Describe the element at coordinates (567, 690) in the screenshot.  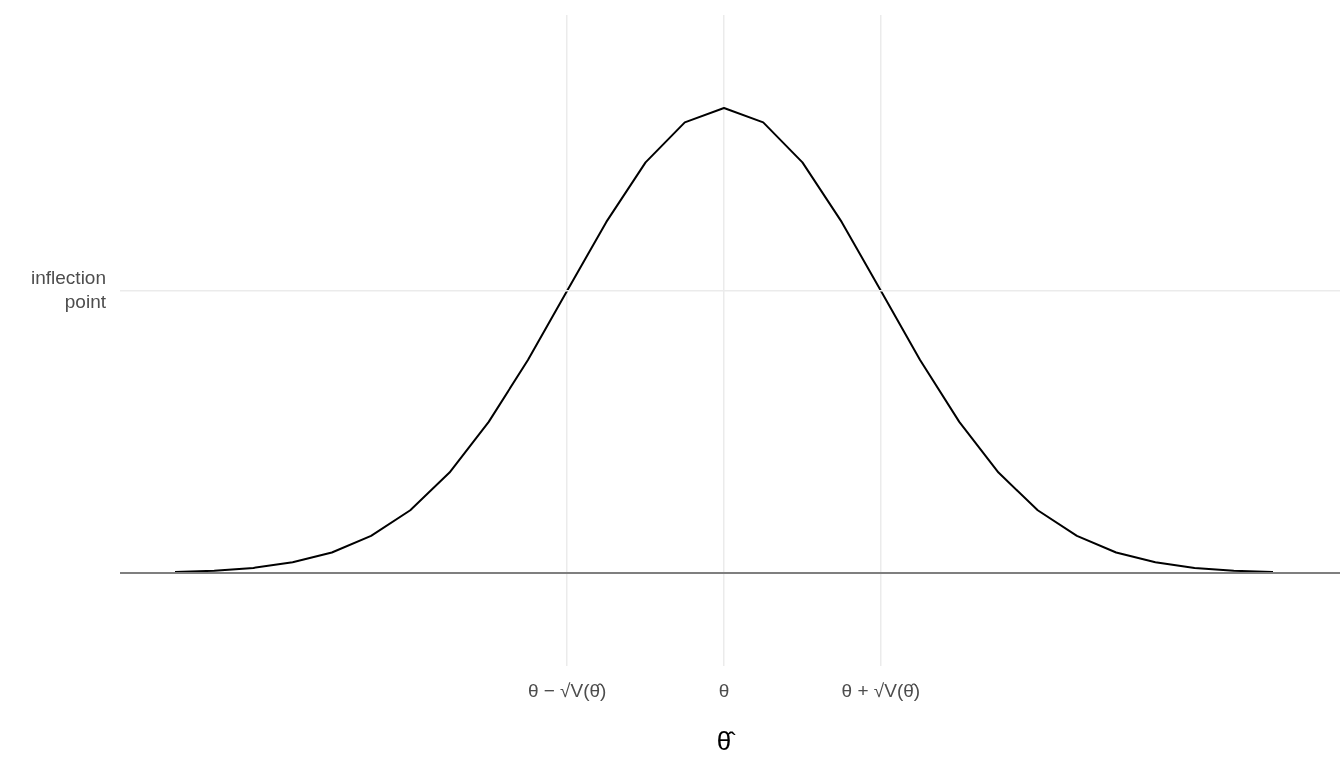
I see `x-tick-label: θ − √V(θ̂)` at that location.